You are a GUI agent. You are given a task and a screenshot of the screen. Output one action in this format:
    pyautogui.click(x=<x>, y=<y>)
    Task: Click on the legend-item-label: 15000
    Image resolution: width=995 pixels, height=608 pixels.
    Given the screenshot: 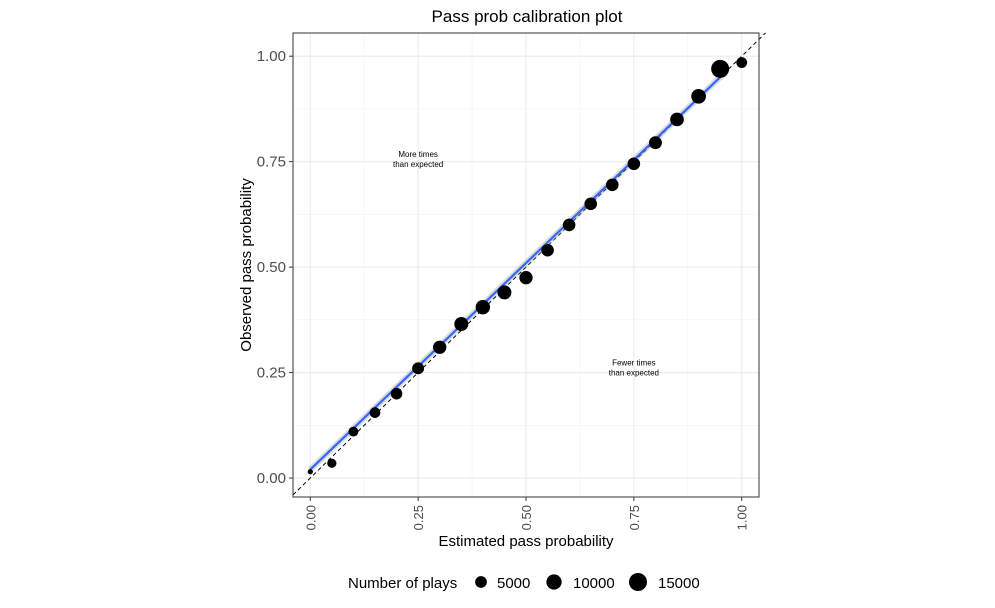 What is the action you would take?
    pyautogui.click(x=679, y=583)
    